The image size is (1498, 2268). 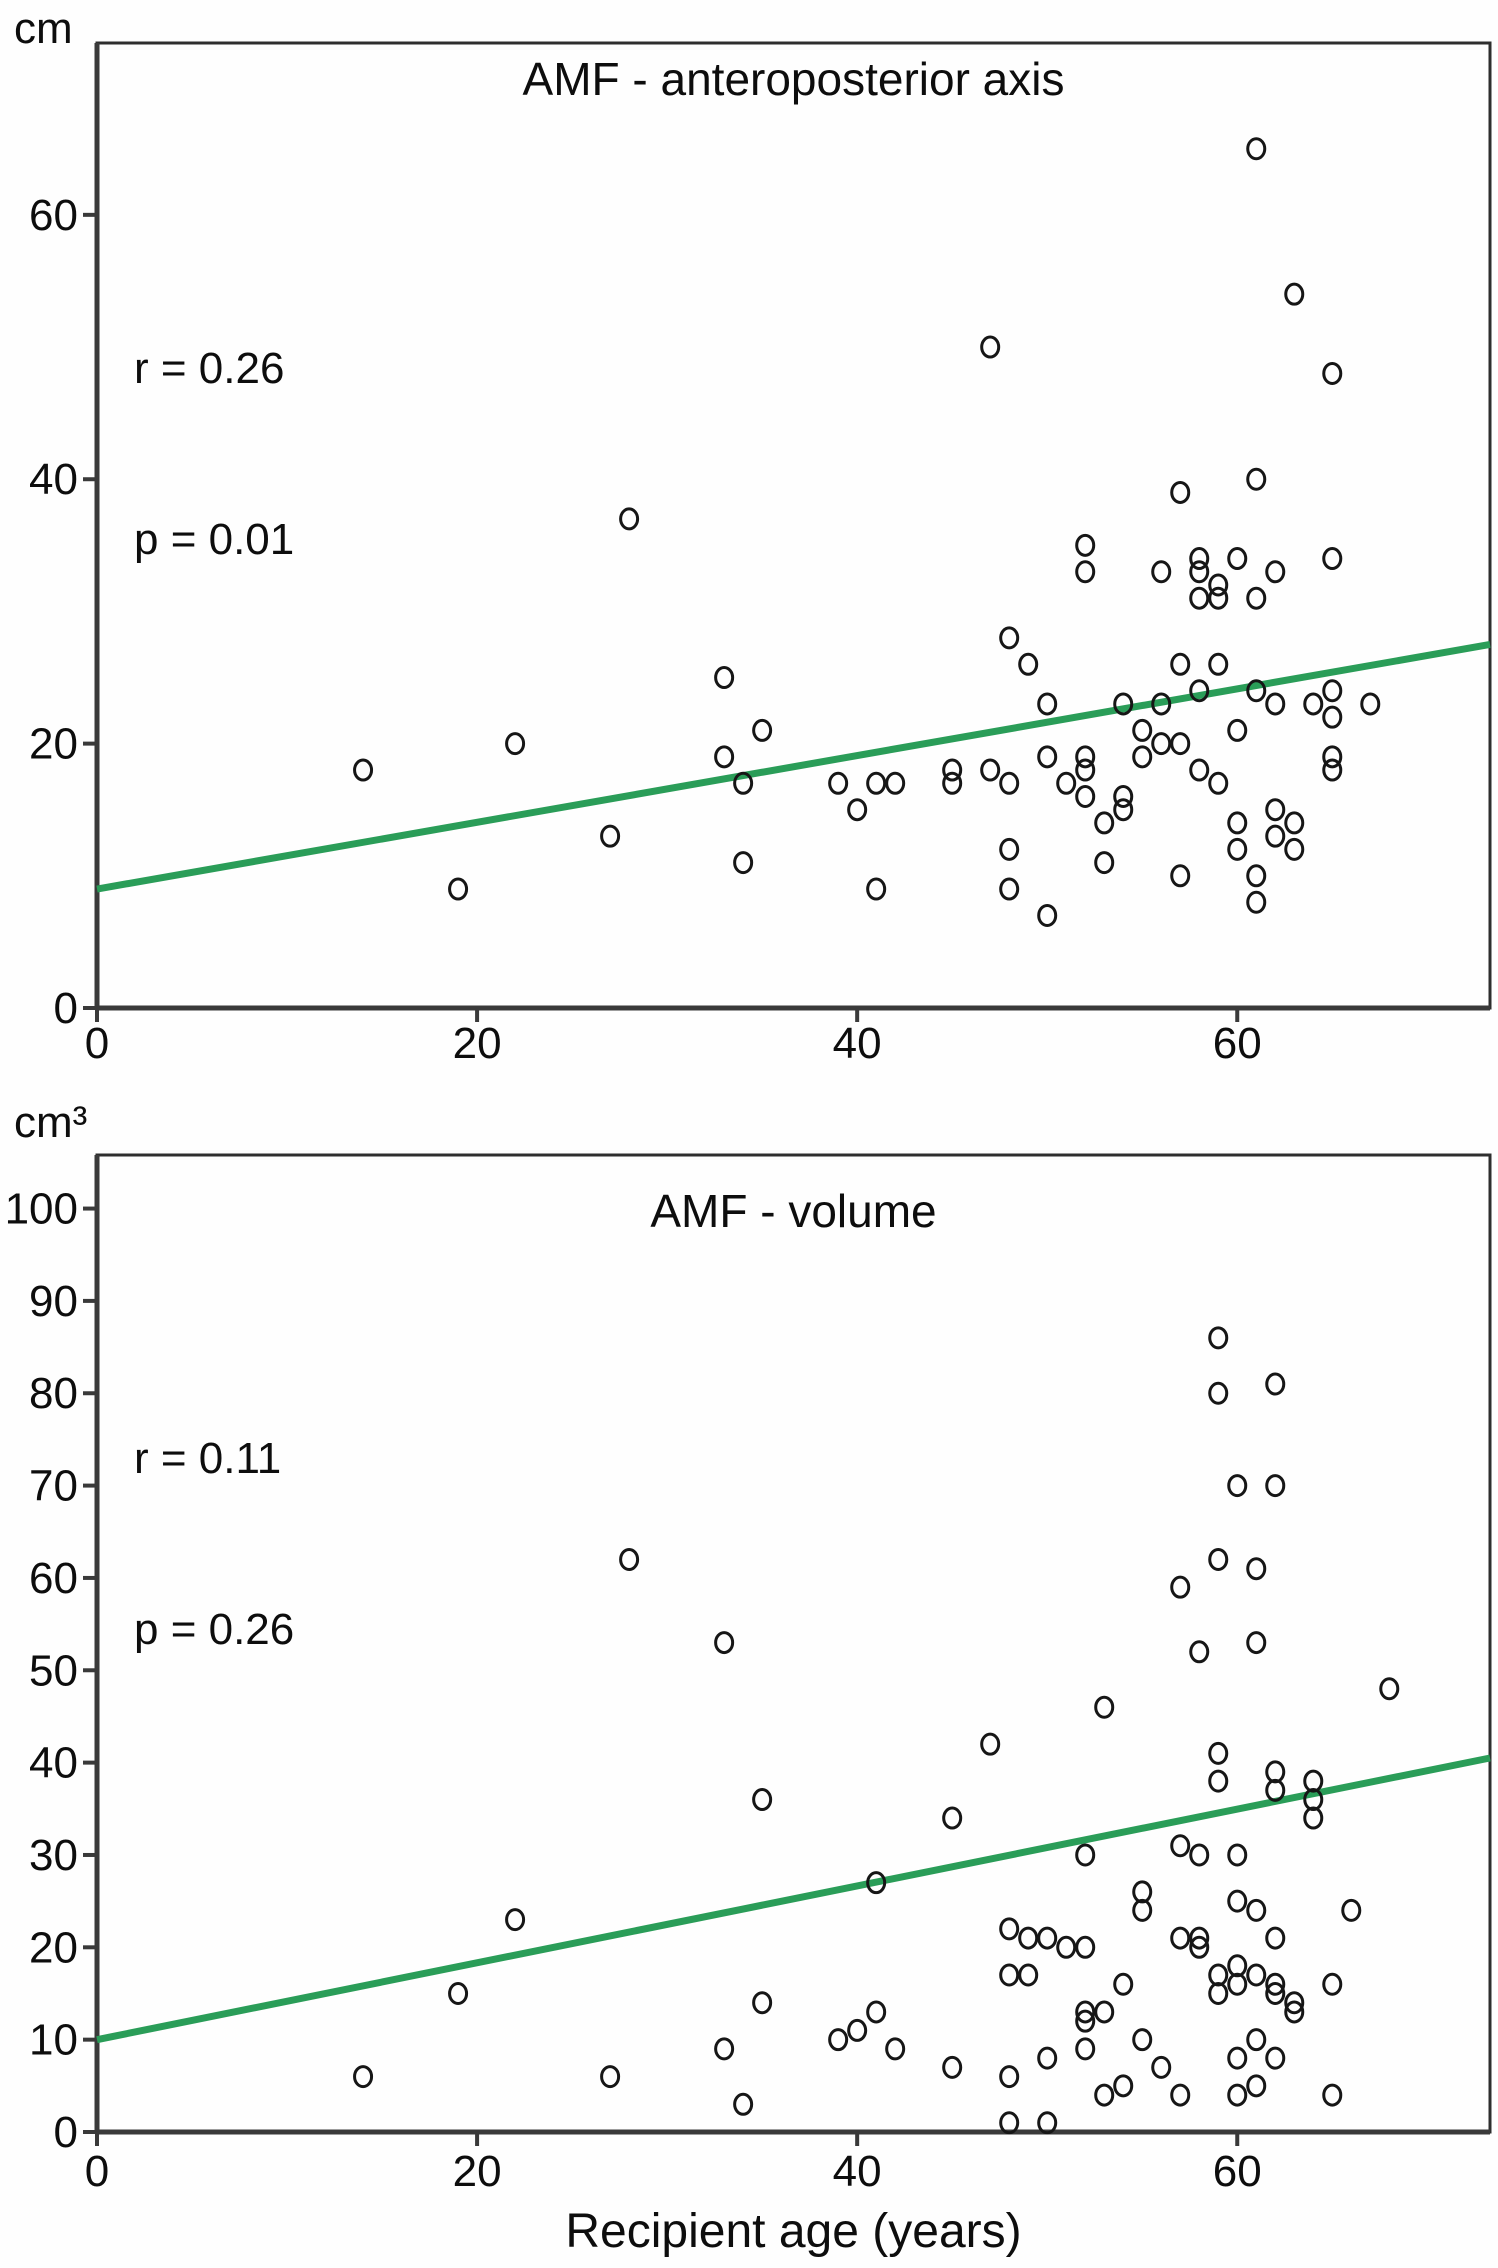 What do you see at coordinates (214, 539) in the screenshot?
I see `p-value-top: p = 0.01` at bounding box center [214, 539].